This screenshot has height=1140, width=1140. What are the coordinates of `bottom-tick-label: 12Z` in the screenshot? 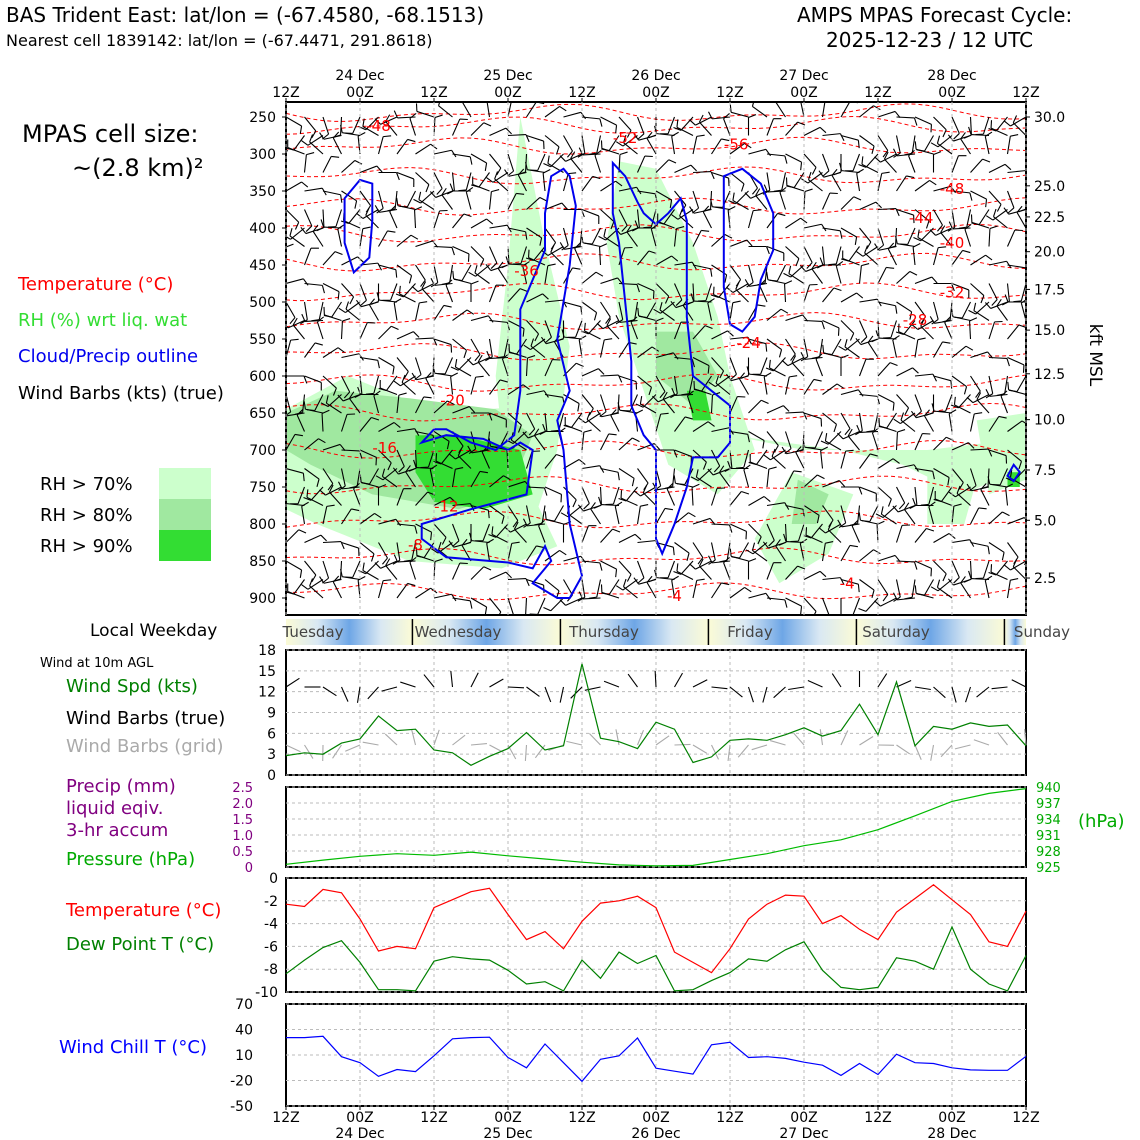 It's located at (729, 1118).